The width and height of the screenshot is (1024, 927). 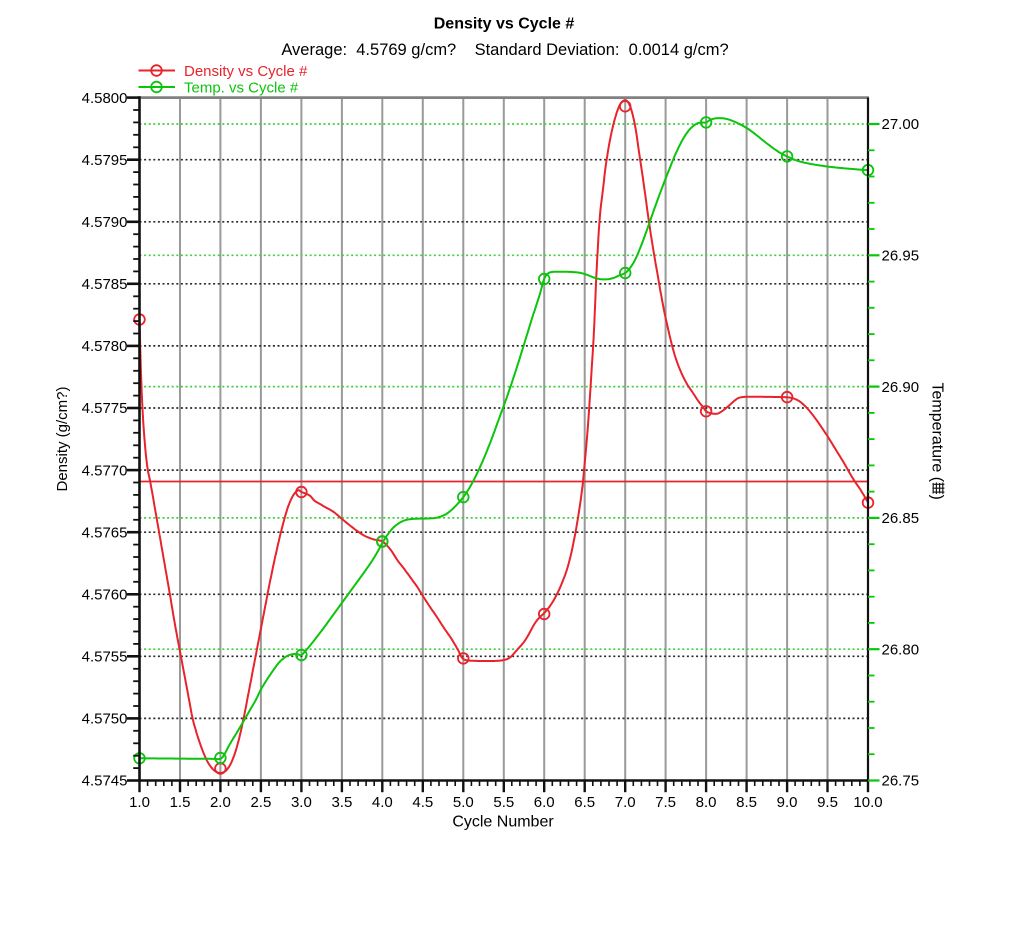 What do you see at coordinates (341, 802) in the screenshot?
I see `svg-text: 3.5` at bounding box center [341, 802].